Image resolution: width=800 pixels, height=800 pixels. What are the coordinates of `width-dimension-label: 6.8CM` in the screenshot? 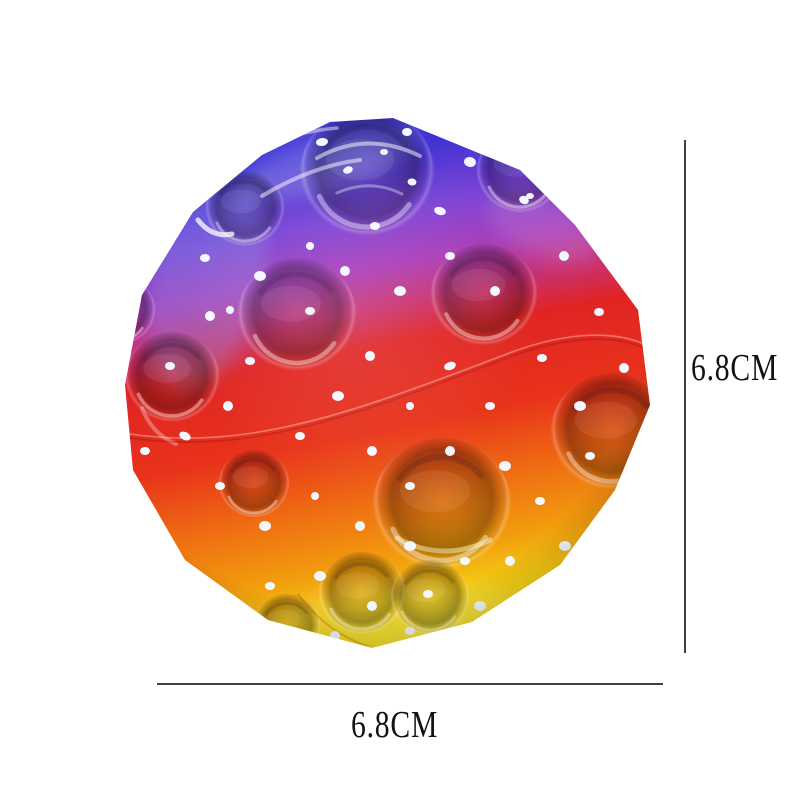 It's located at (395, 725).